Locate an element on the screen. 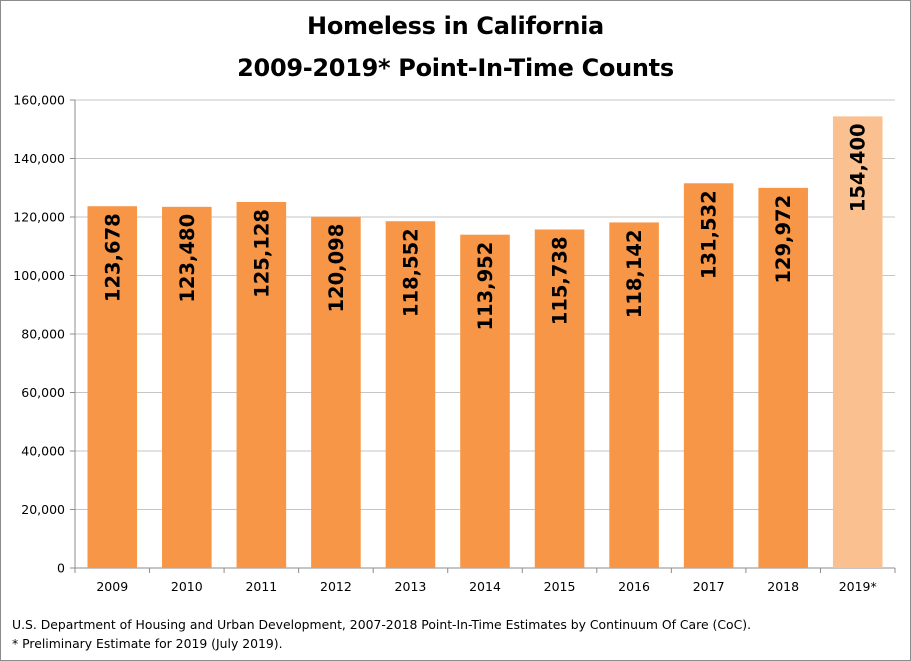 The height and width of the screenshot is (661, 911). x-tick-label: 2016 is located at coordinates (634, 586).